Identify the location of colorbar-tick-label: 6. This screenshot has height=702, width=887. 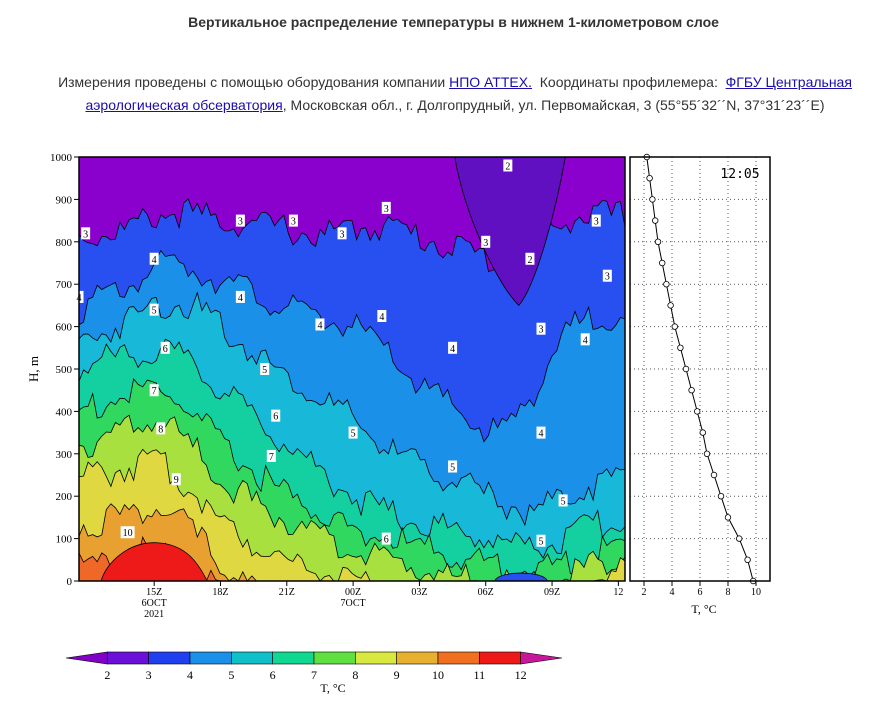
(273, 675).